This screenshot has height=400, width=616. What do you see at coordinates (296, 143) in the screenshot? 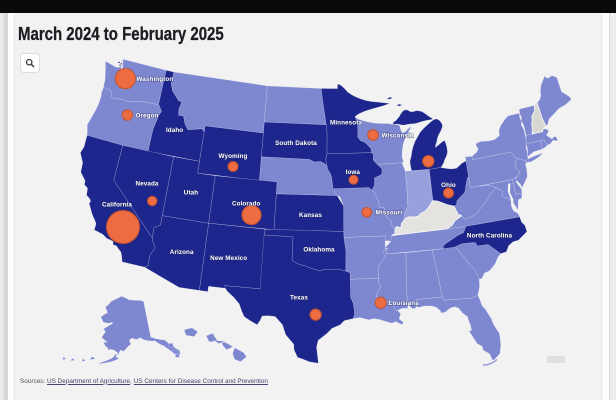
I see `svg-text: South Dakota` at bounding box center [296, 143].